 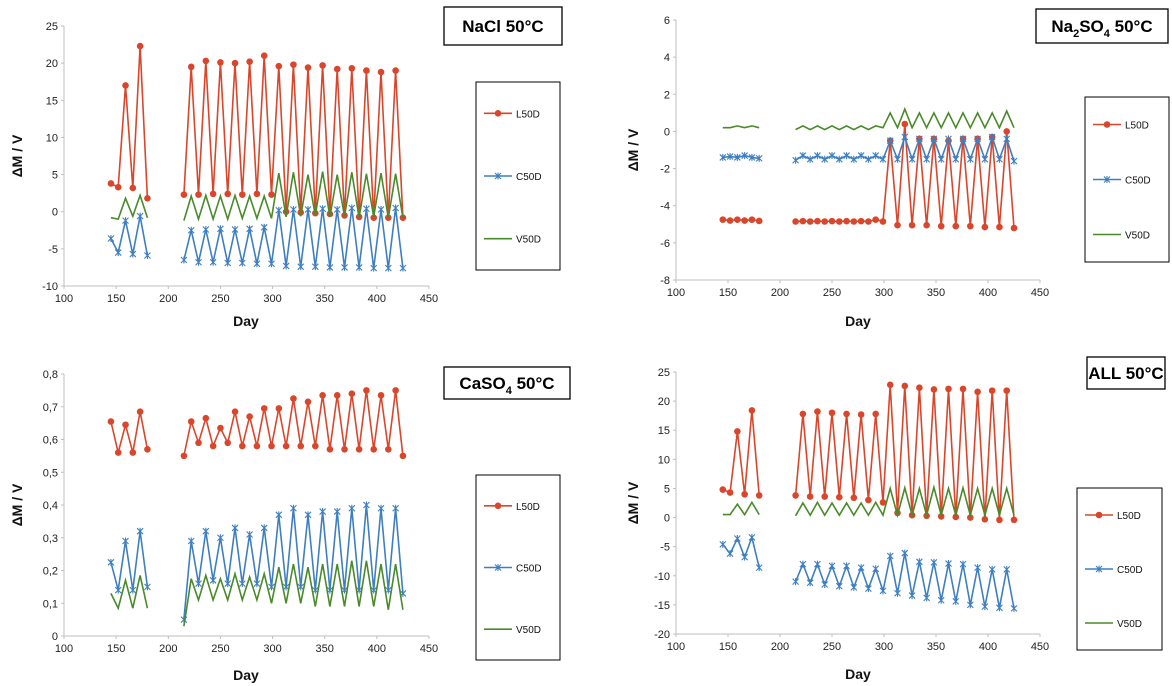 What do you see at coordinates (52, 101) in the screenshot?
I see `y-tick-label: 15` at bounding box center [52, 101].